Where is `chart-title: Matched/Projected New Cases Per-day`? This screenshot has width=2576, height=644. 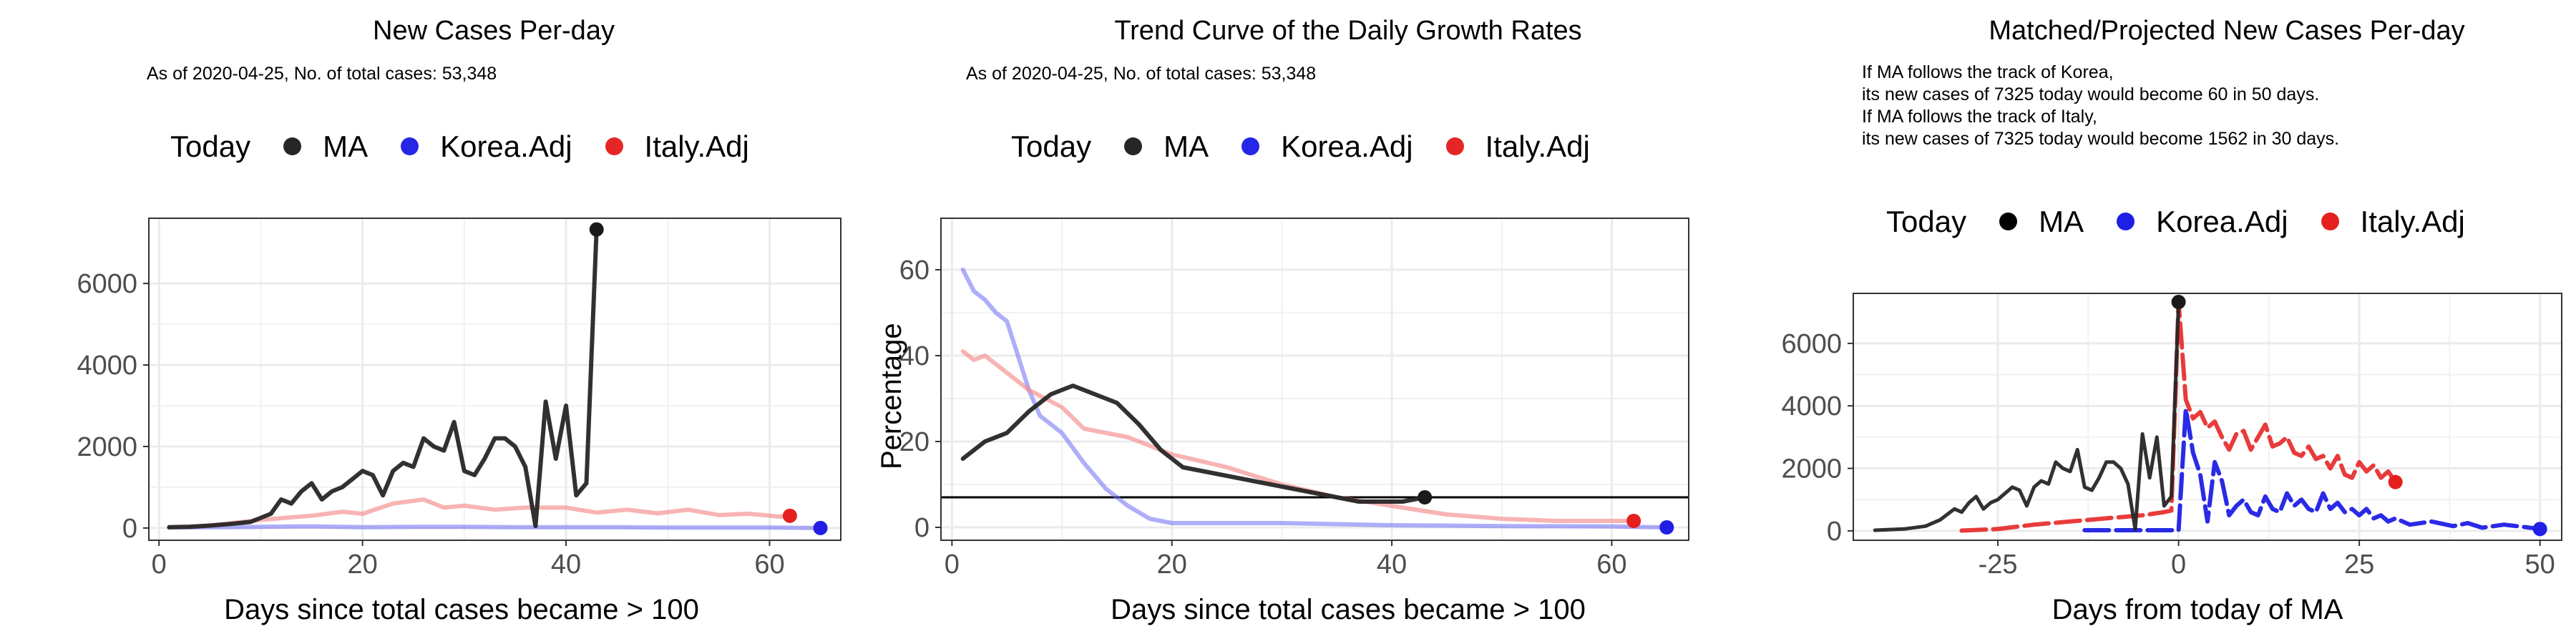
chart-title: Matched/Projected New Cases Per-day is located at coordinates (2227, 31).